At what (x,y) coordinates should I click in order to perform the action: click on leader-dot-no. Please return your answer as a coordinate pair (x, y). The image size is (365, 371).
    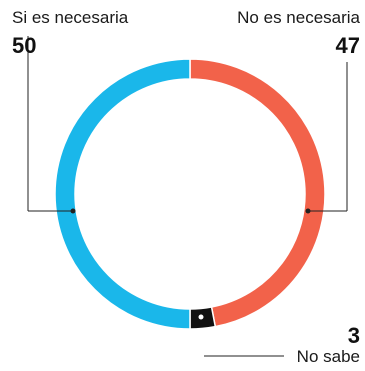
    Looking at the image, I should click on (308, 211).